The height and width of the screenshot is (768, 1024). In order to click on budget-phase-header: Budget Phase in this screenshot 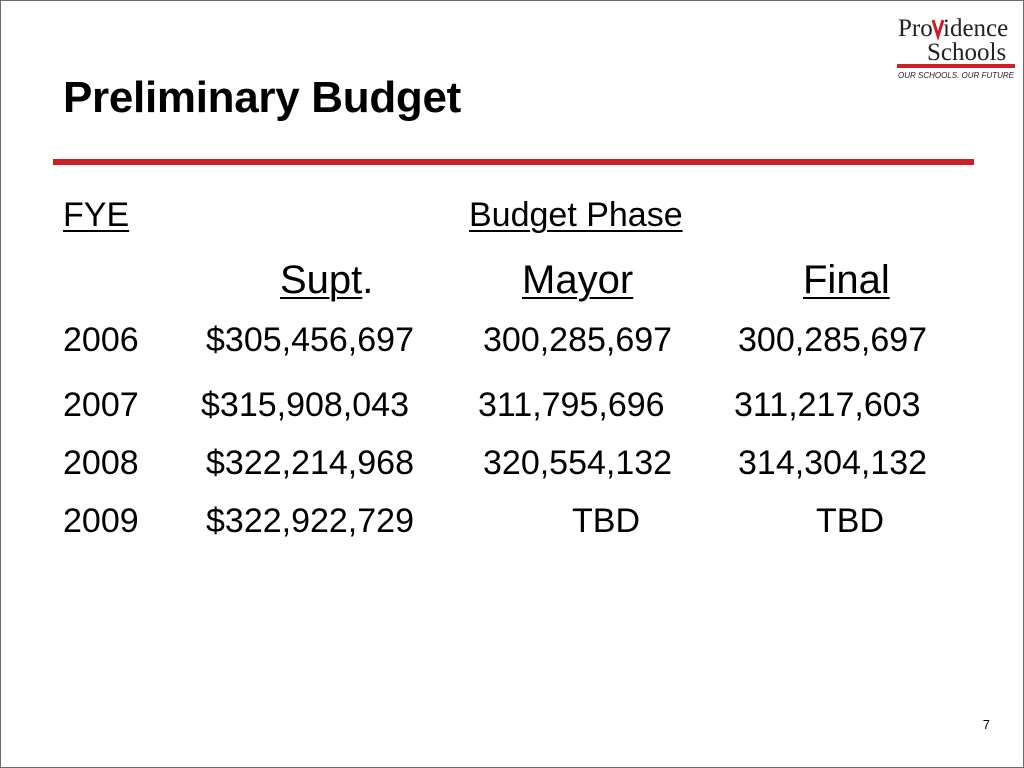, I will do `click(576, 215)`.